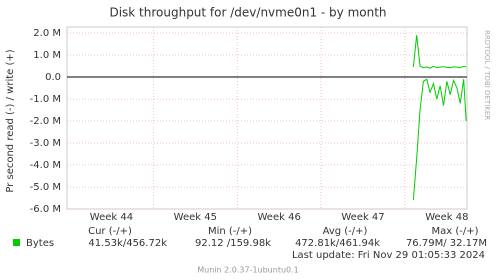  What do you see at coordinates (279, 217) in the screenshot?
I see `x-tick-label: Week 46` at bounding box center [279, 217].